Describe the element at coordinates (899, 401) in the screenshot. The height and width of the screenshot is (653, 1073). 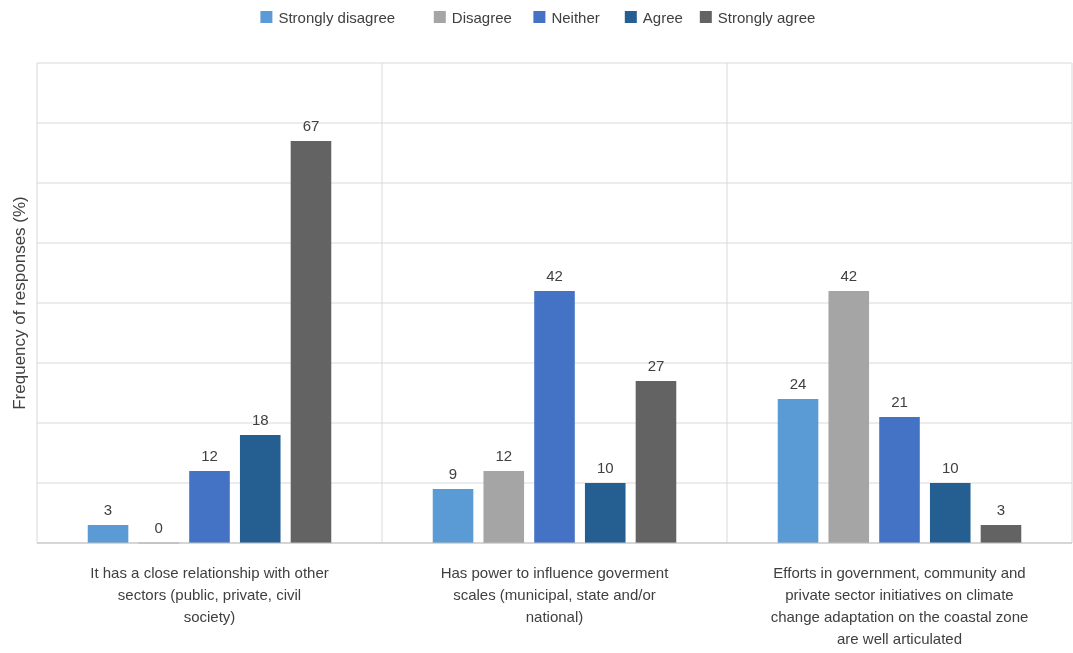
I see `data-label: 21` at that location.